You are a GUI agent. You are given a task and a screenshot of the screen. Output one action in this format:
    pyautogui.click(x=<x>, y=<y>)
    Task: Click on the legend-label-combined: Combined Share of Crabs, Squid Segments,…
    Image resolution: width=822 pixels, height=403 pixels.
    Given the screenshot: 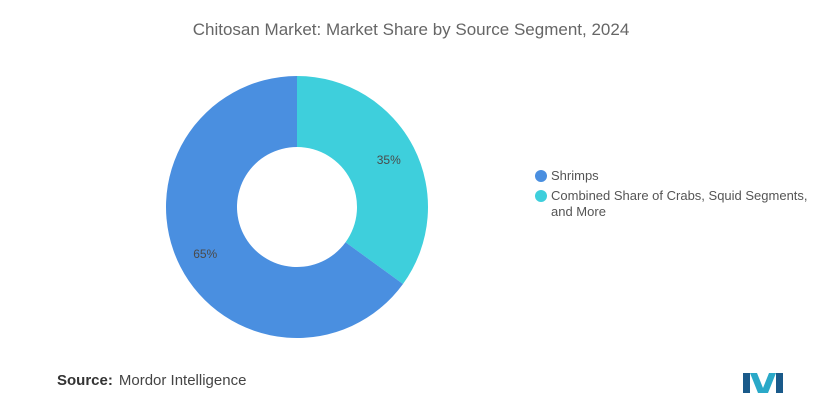 What is the action you would take?
    pyautogui.click(x=679, y=203)
    